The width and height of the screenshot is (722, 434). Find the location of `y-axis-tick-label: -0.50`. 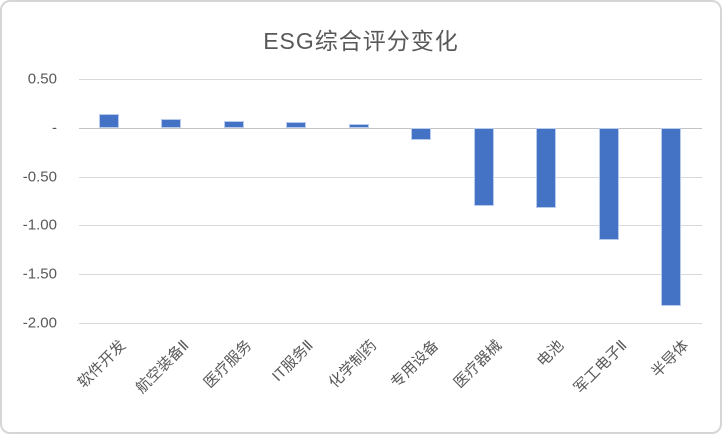

y-axis-tick-label: -0.50 is located at coordinates (39, 177).